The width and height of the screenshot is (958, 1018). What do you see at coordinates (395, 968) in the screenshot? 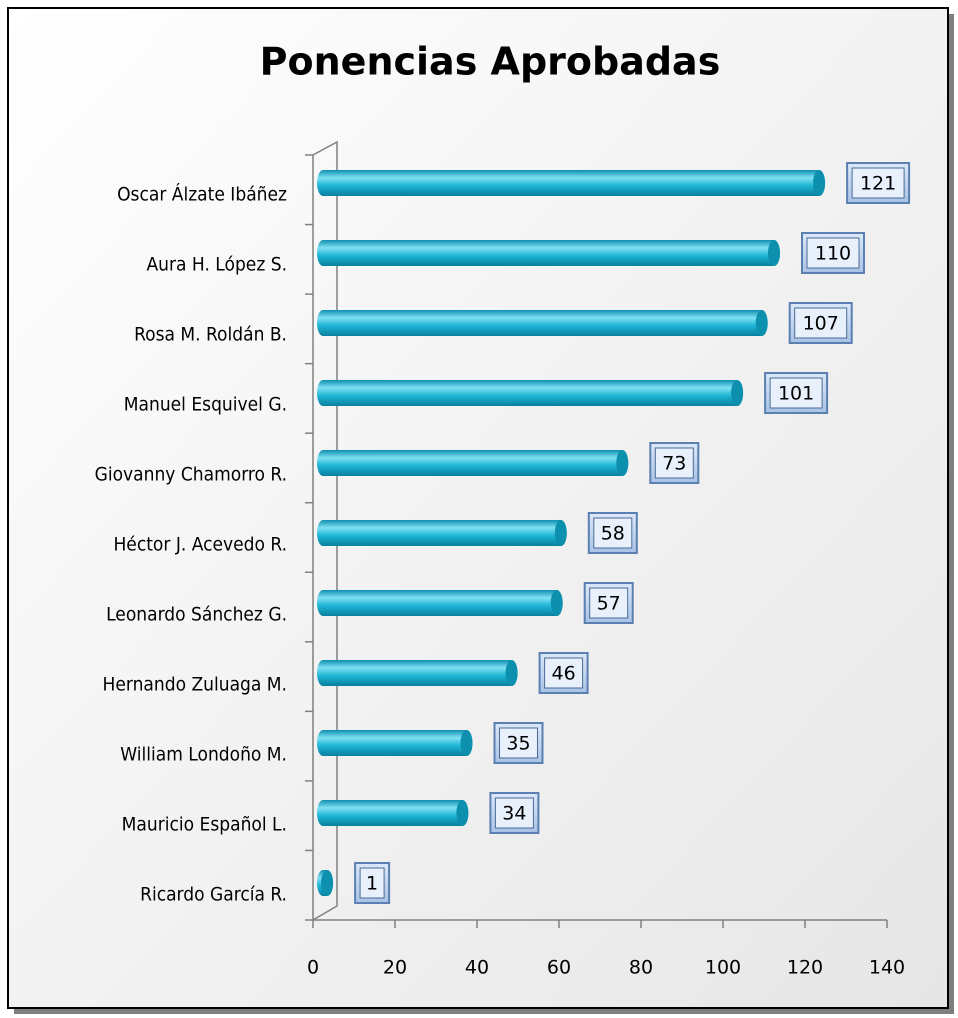
I see `x-tick-label: 20` at bounding box center [395, 968].